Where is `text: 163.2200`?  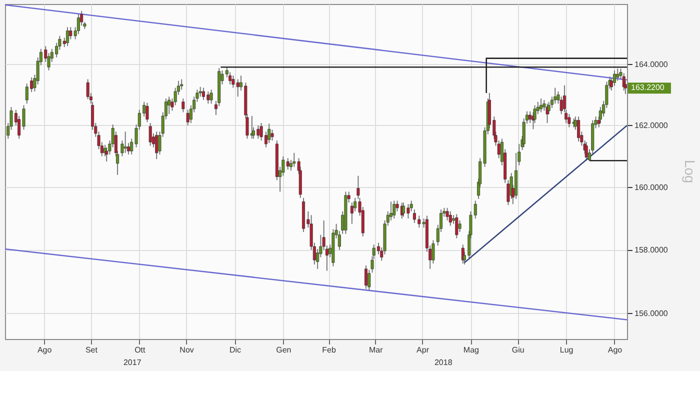 text: 163.2200 is located at coordinates (648, 87).